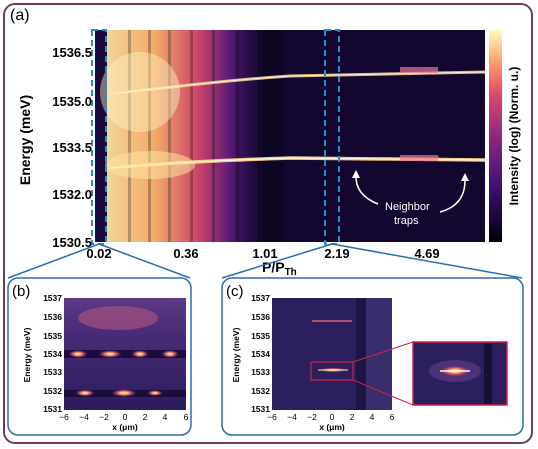 This screenshot has height=449, width=538. What do you see at coordinates (125, 354) in the screenshot?
I see `panel-b-heatmap` at bounding box center [125, 354].